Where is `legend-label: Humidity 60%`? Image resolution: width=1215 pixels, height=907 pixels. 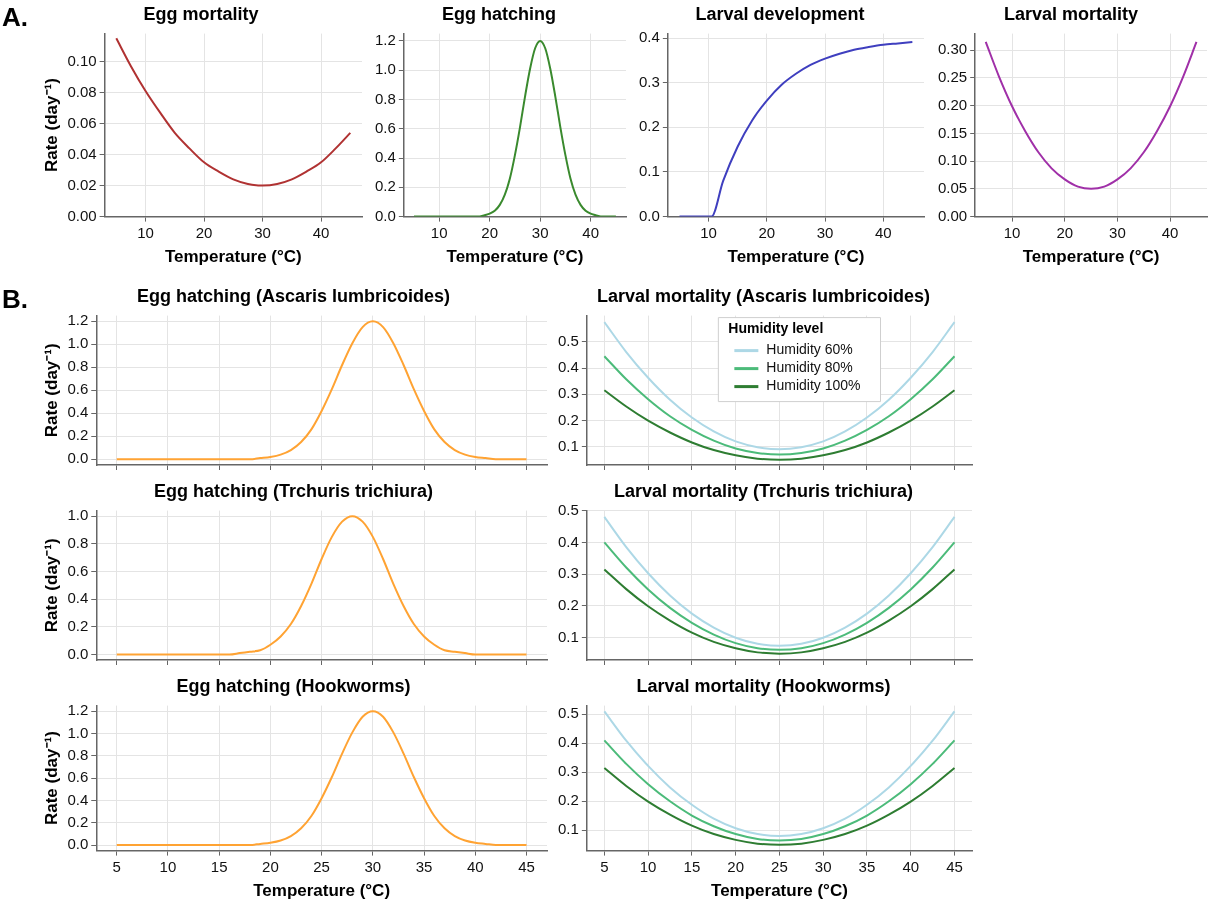 legend-label: Humidity 60% is located at coordinates (809, 349).